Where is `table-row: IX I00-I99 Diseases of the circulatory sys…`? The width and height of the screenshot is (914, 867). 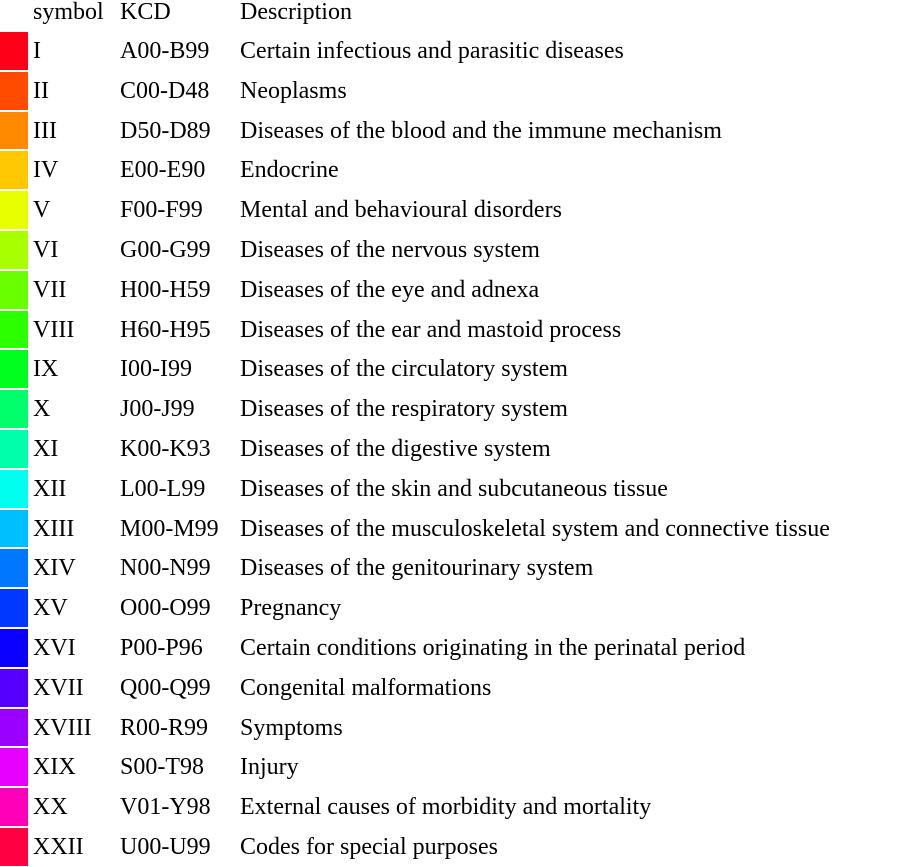 table-row: IX I00-I99 Diseases of the circulatory sys… is located at coordinates (457, 369).